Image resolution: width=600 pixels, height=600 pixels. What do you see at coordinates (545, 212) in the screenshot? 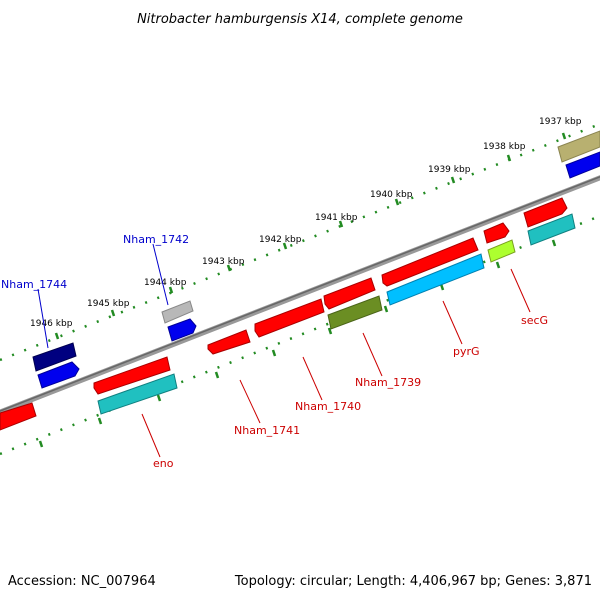
I see `gene-red-secG` at bounding box center [545, 212].